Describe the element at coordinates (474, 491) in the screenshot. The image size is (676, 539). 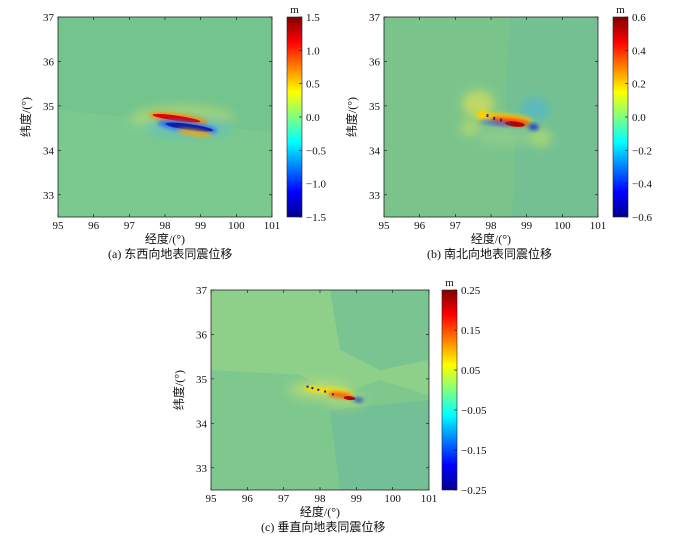
I see `colorbar-tick-label: −0.25` at that location.